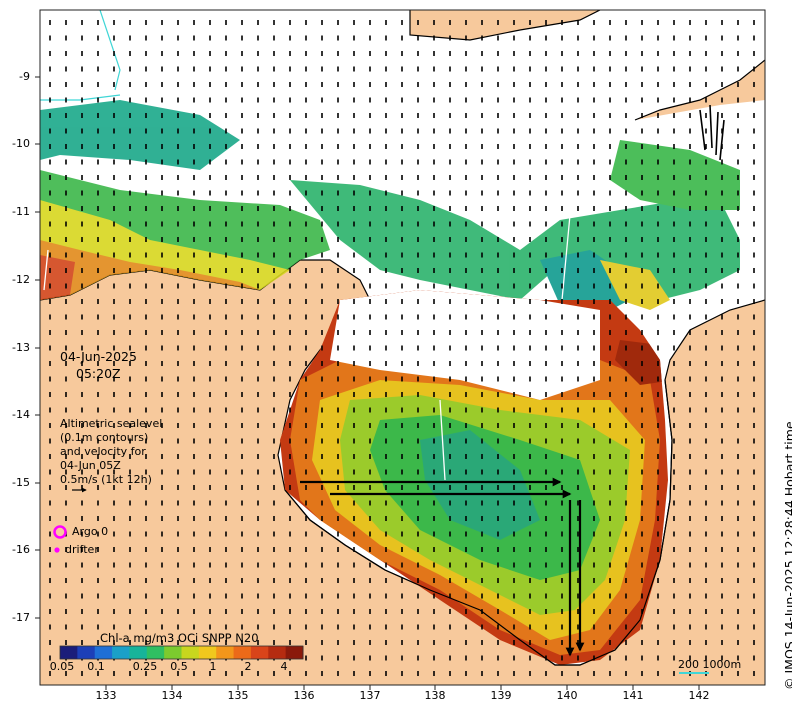 Image resolution: width=792 pixels, height=716 pixels. What do you see at coordinates (710, 664) in the screenshot?
I see `scale-label: 200 1000m` at bounding box center [710, 664].